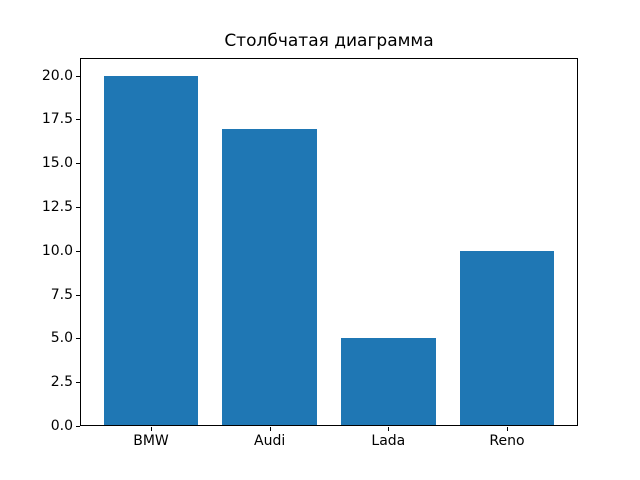 This screenshot has height=480, width=640. I want to click on x-tick-label-bmw: BMW, so click(151, 441).